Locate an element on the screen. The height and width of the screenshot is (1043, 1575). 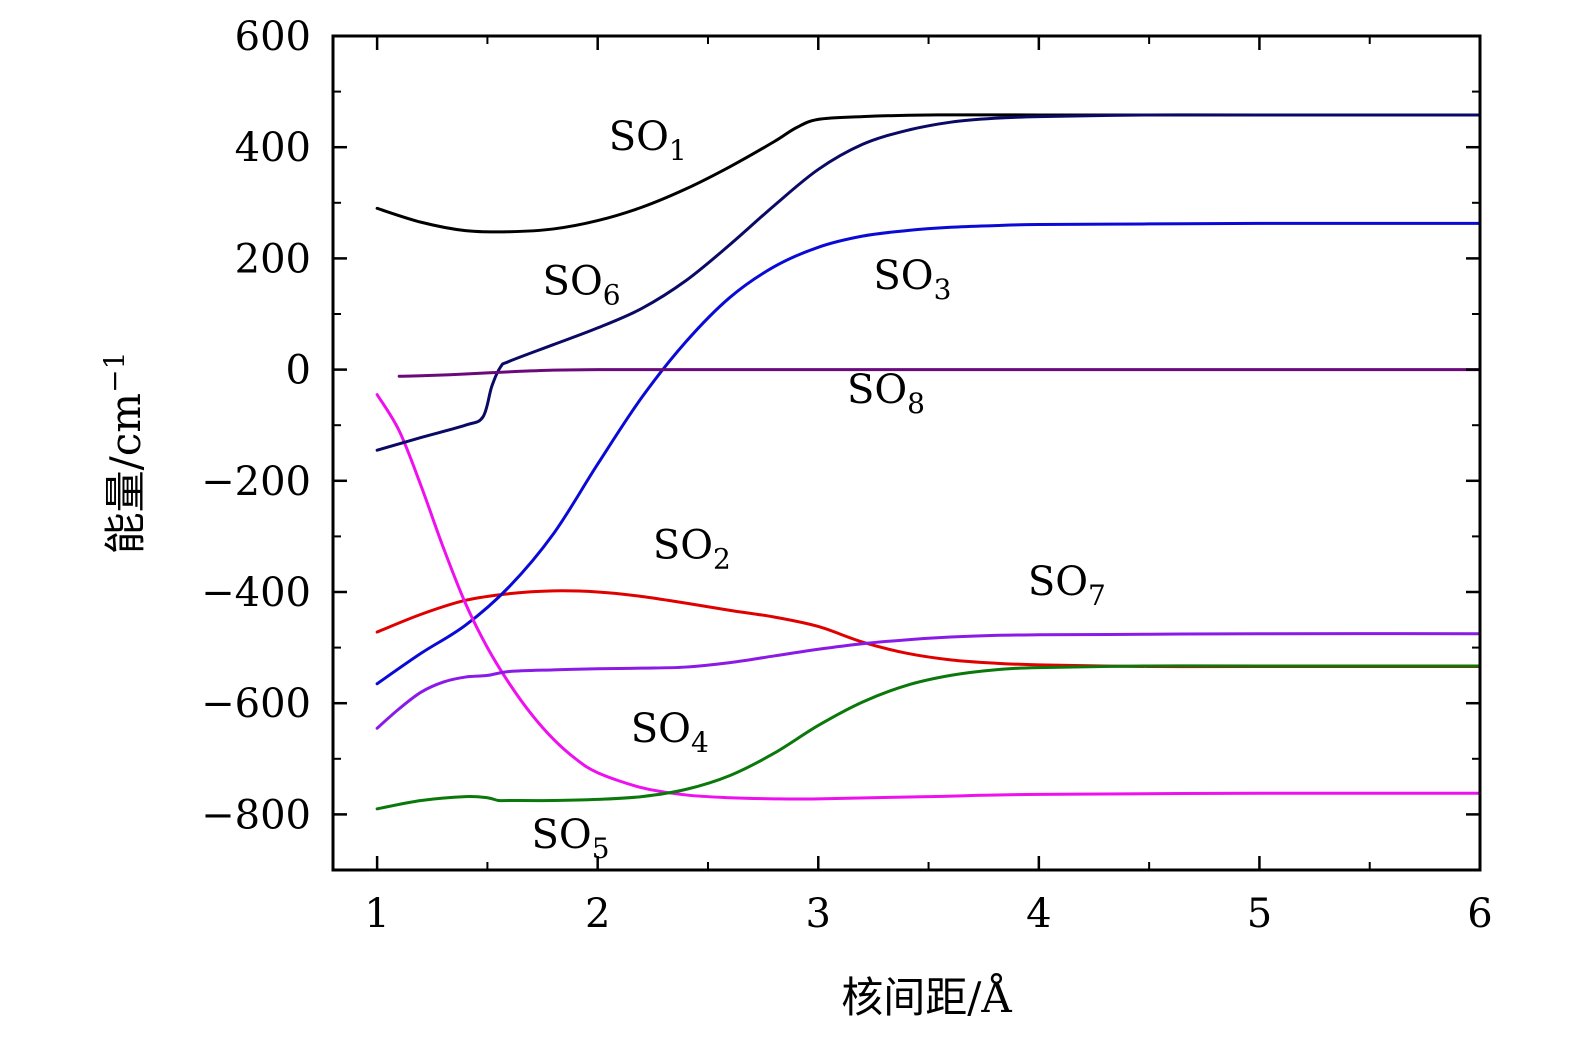
x-tick-label: 6 is located at coordinates (1479, 914).